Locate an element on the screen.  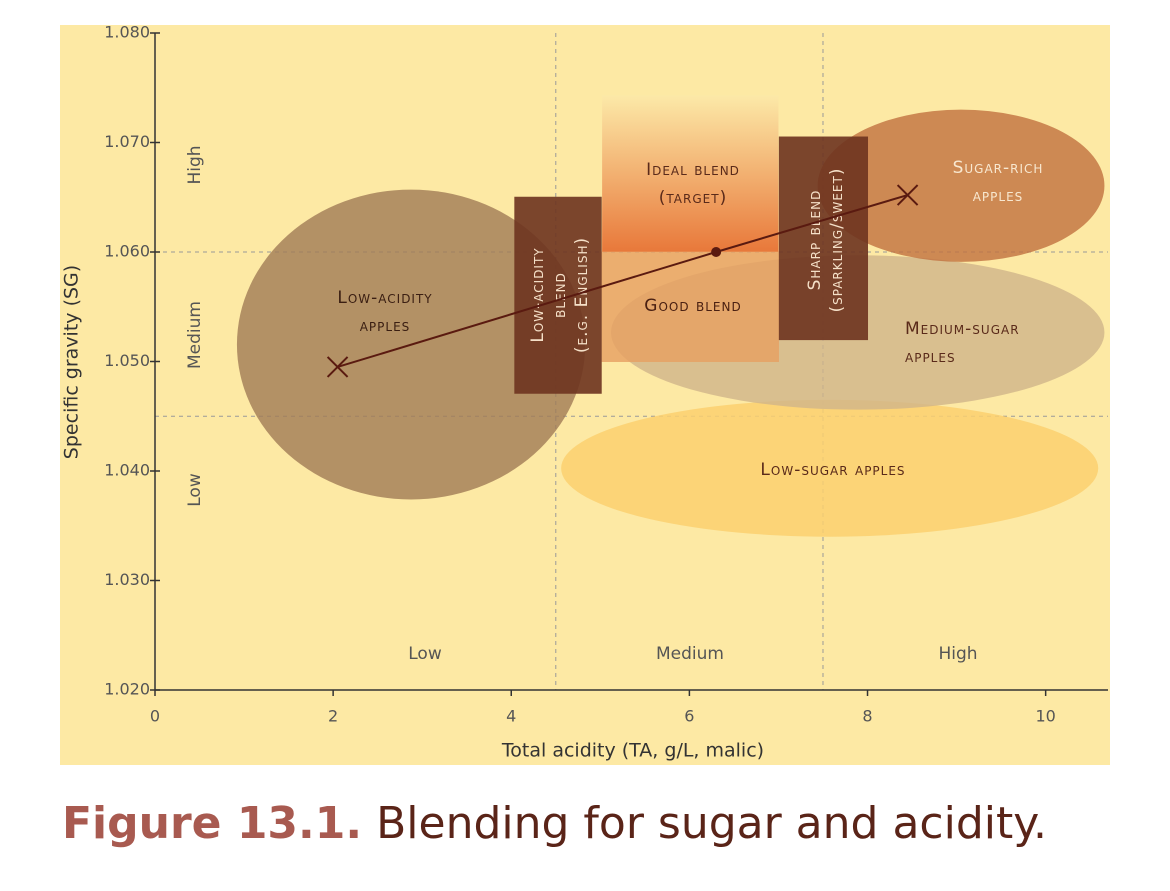
region-label-group: Medium-sugar apples is located at coordinates (962, 343).